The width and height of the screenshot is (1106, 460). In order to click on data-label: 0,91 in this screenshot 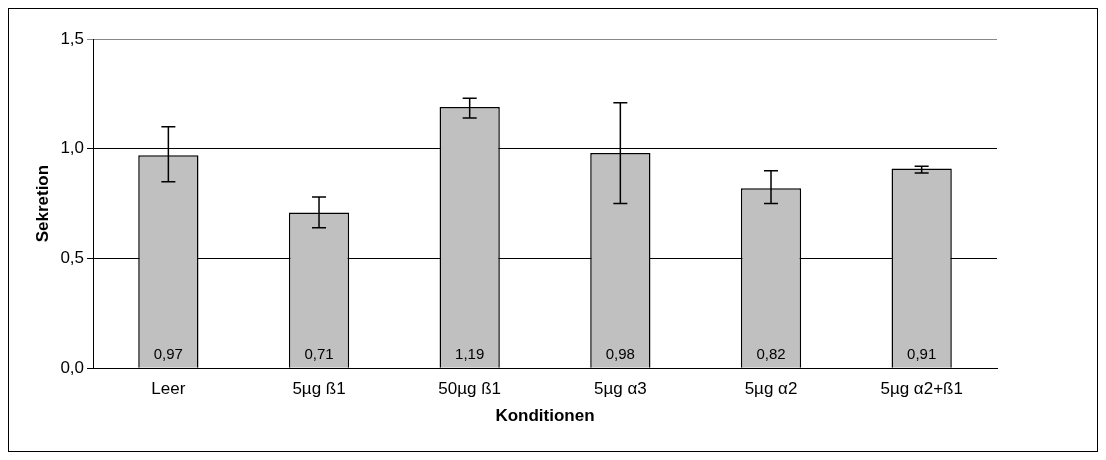, I will do `click(922, 353)`.